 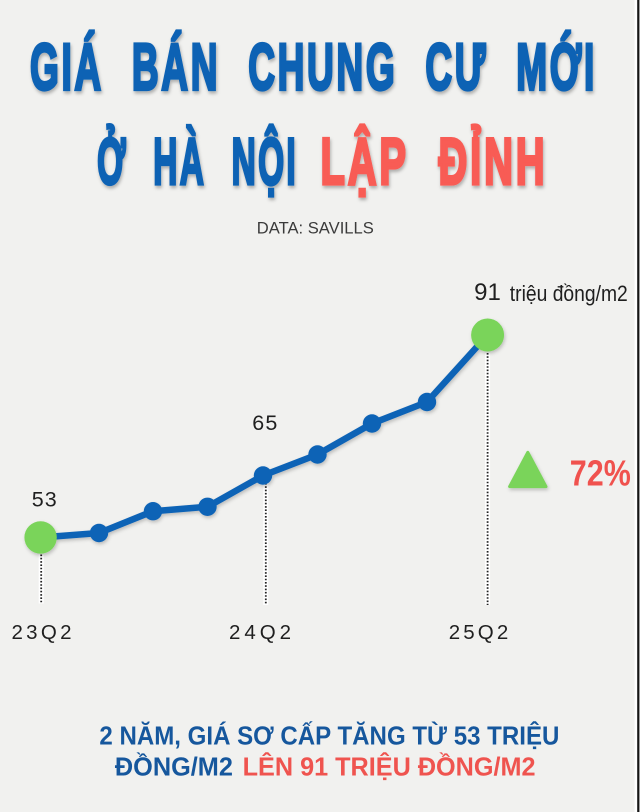 What do you see at coordinates (44, 499) in the screenshot?
I see `svg-text: 53` at bounding box center [44, 499].